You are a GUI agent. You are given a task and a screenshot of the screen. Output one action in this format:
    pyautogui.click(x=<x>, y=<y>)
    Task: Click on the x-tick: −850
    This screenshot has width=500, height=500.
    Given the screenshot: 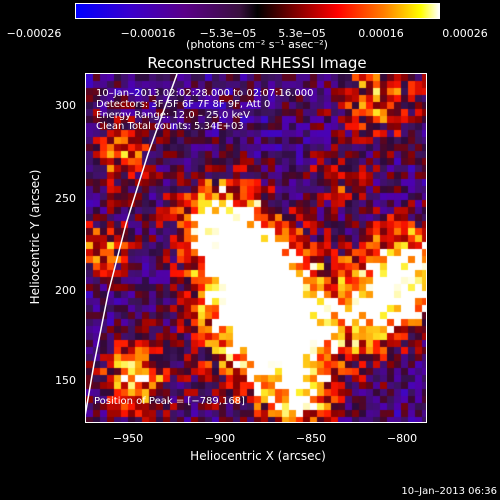 What is the action you would take?
    pyautogui.click(x=311, y=438)
    